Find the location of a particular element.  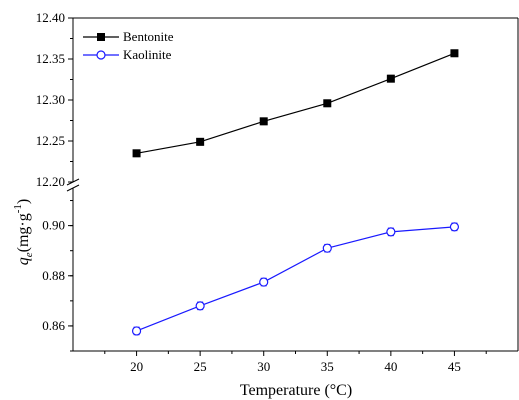

y-tick-label: 12.30 is located at coordinates (50, 99).